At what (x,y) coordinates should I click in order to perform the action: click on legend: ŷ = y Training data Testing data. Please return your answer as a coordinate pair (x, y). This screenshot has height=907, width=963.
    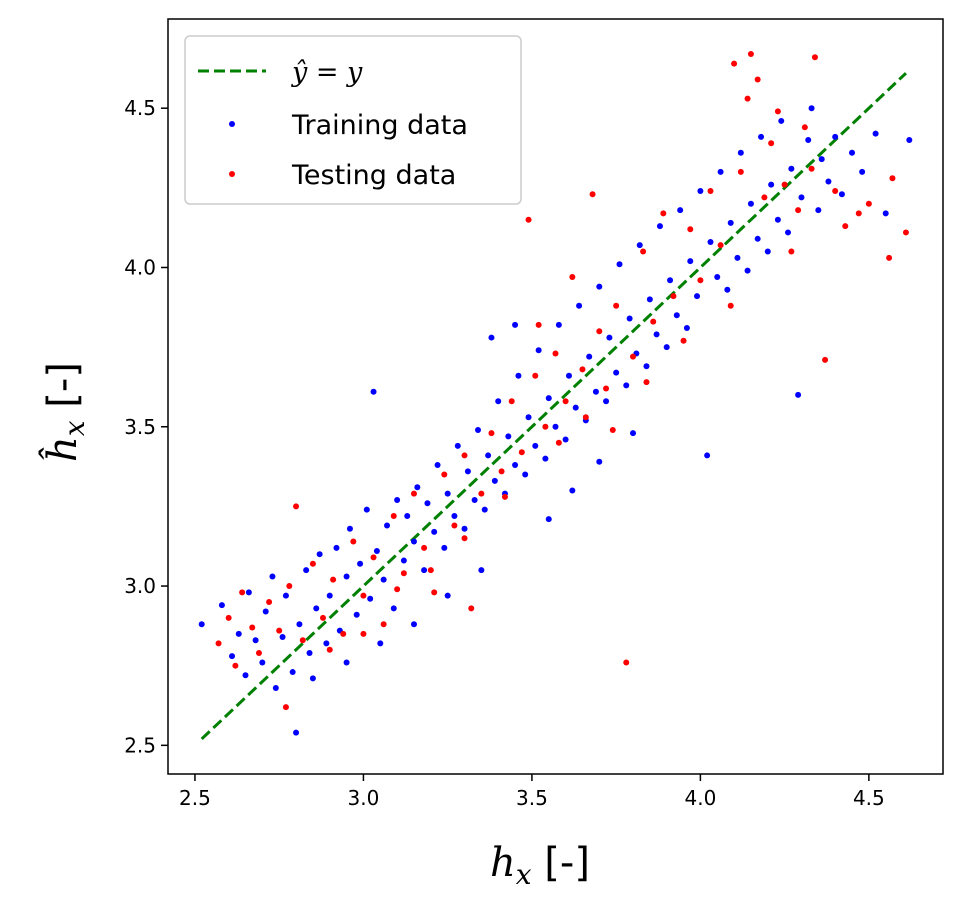
    Looking at the image, I should click on (353, 120).